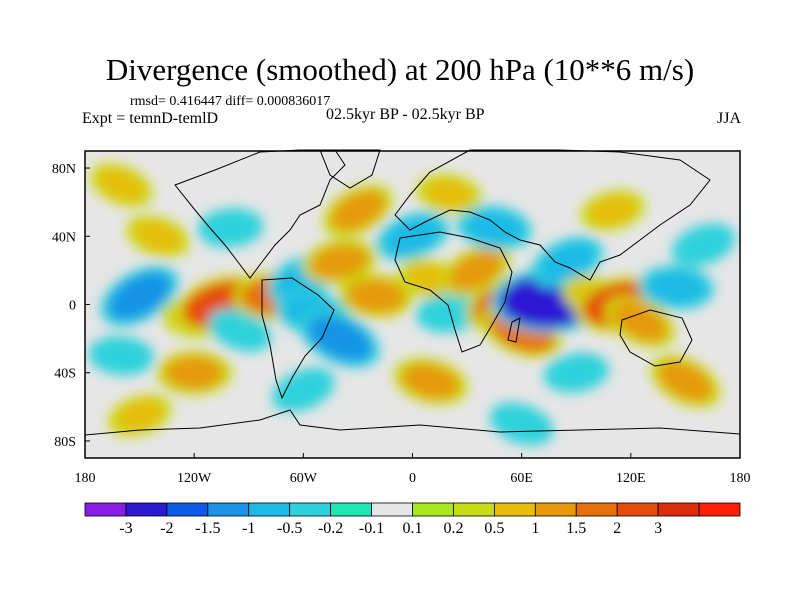  I want to click on coastline-south-america, so click(298, 338).